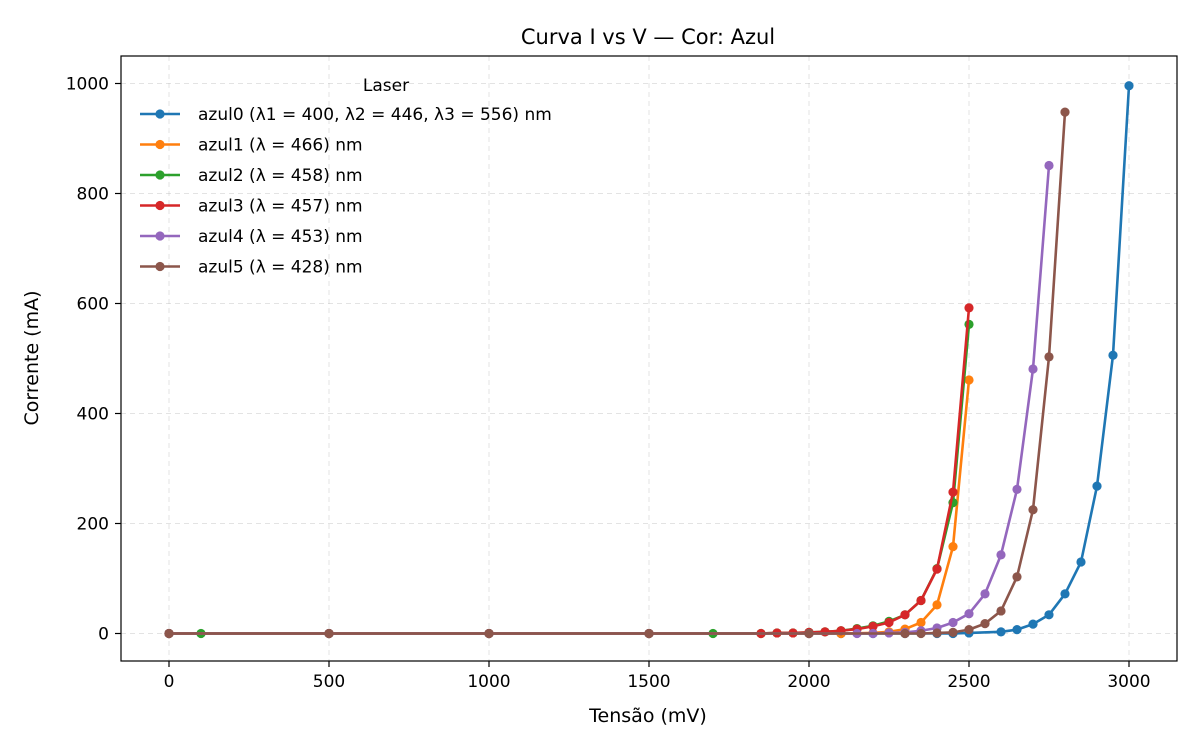 This screenshot has height=750, width=1200. Describe the element at coordinates (93, 305) in the screenshot. I see `y-tick-label: 600` at that location.